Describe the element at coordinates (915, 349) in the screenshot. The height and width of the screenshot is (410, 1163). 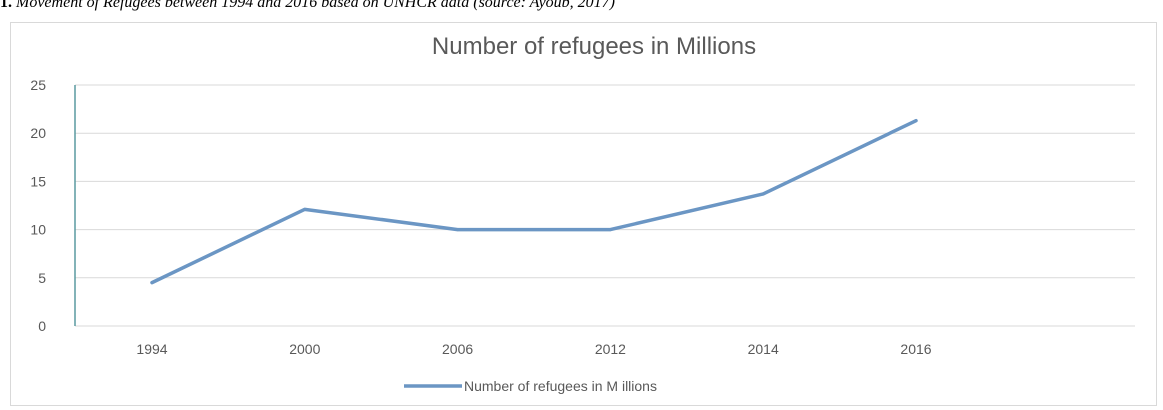
I see `x-tick-label-2016: 2016` at that location.